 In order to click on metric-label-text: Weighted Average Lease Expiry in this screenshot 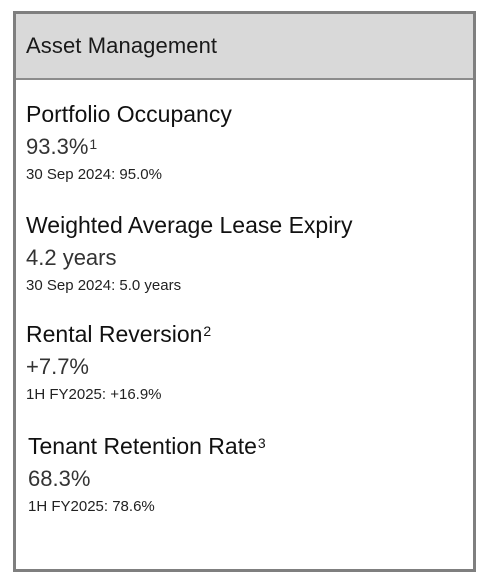, I will do `click(189, 225)`.